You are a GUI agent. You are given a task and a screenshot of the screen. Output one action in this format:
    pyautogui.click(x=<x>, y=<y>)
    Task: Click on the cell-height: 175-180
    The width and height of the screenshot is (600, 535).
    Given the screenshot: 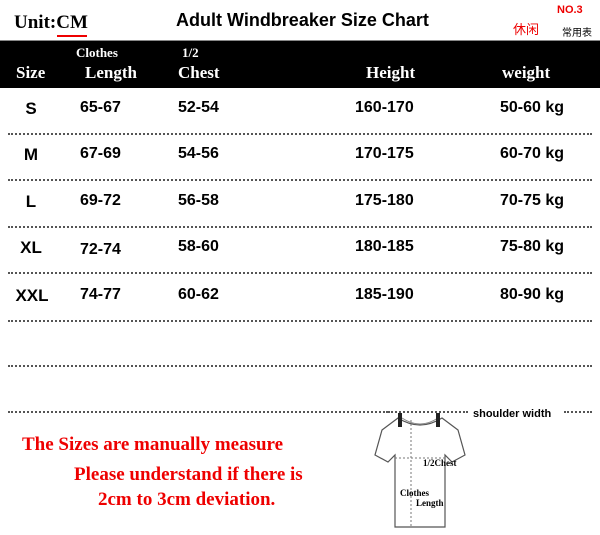 What is the action you would take?
    pyautogui.click(x=384, y=200)
    